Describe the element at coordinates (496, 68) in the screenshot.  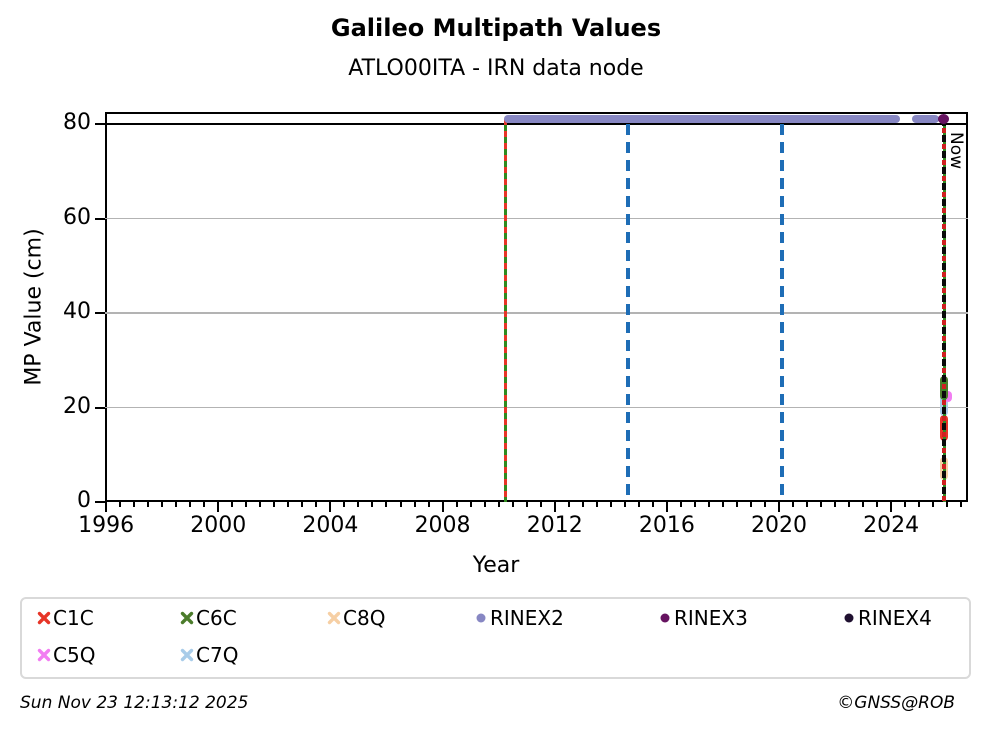
I see `chart-subtitle: ATLO00ITA - IRN data node` at that location.